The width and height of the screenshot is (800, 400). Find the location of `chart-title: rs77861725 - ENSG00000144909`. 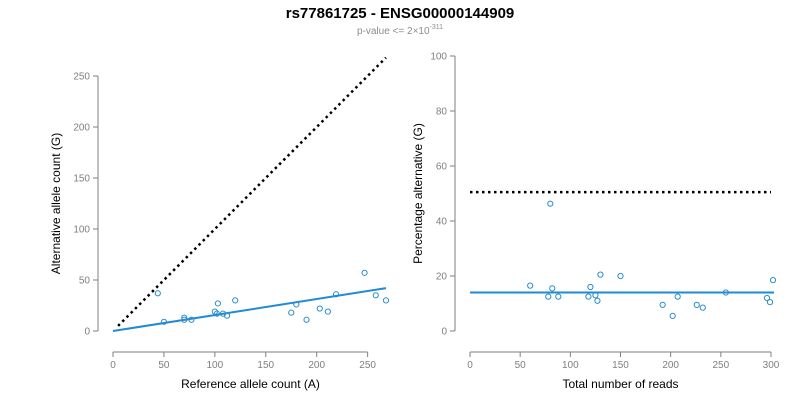

chart-title: rs77861725 - ENSG00000144909 is located at coordinates (400, 13).